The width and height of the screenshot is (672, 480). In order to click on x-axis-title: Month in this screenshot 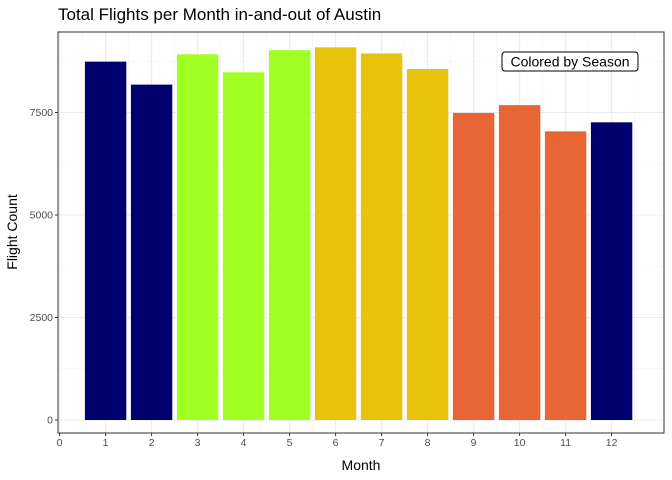, I will do `click(361, 465)`.